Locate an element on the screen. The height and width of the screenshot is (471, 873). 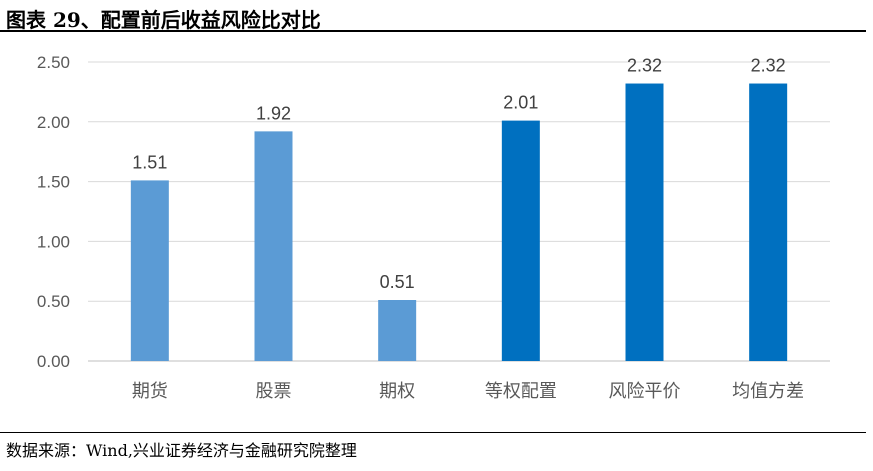
data-label: 2.01 is located at coordinates (520, 103).